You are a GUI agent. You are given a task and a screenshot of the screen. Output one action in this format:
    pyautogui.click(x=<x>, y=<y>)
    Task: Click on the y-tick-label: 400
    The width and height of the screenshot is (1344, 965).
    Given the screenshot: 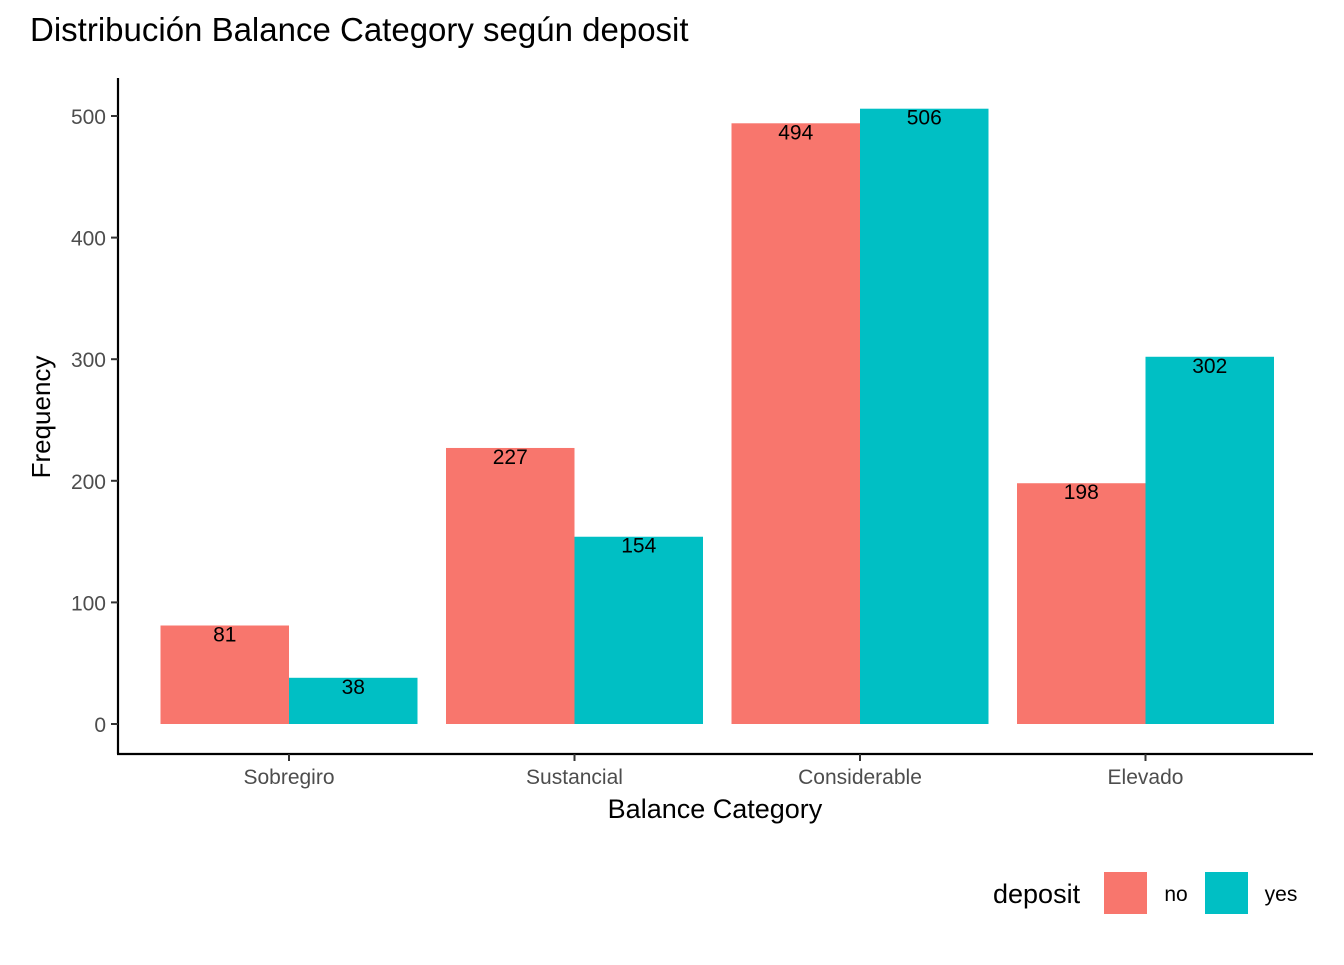 What is the action you would take?
    pyautogui.click(x=88, y=239)
    